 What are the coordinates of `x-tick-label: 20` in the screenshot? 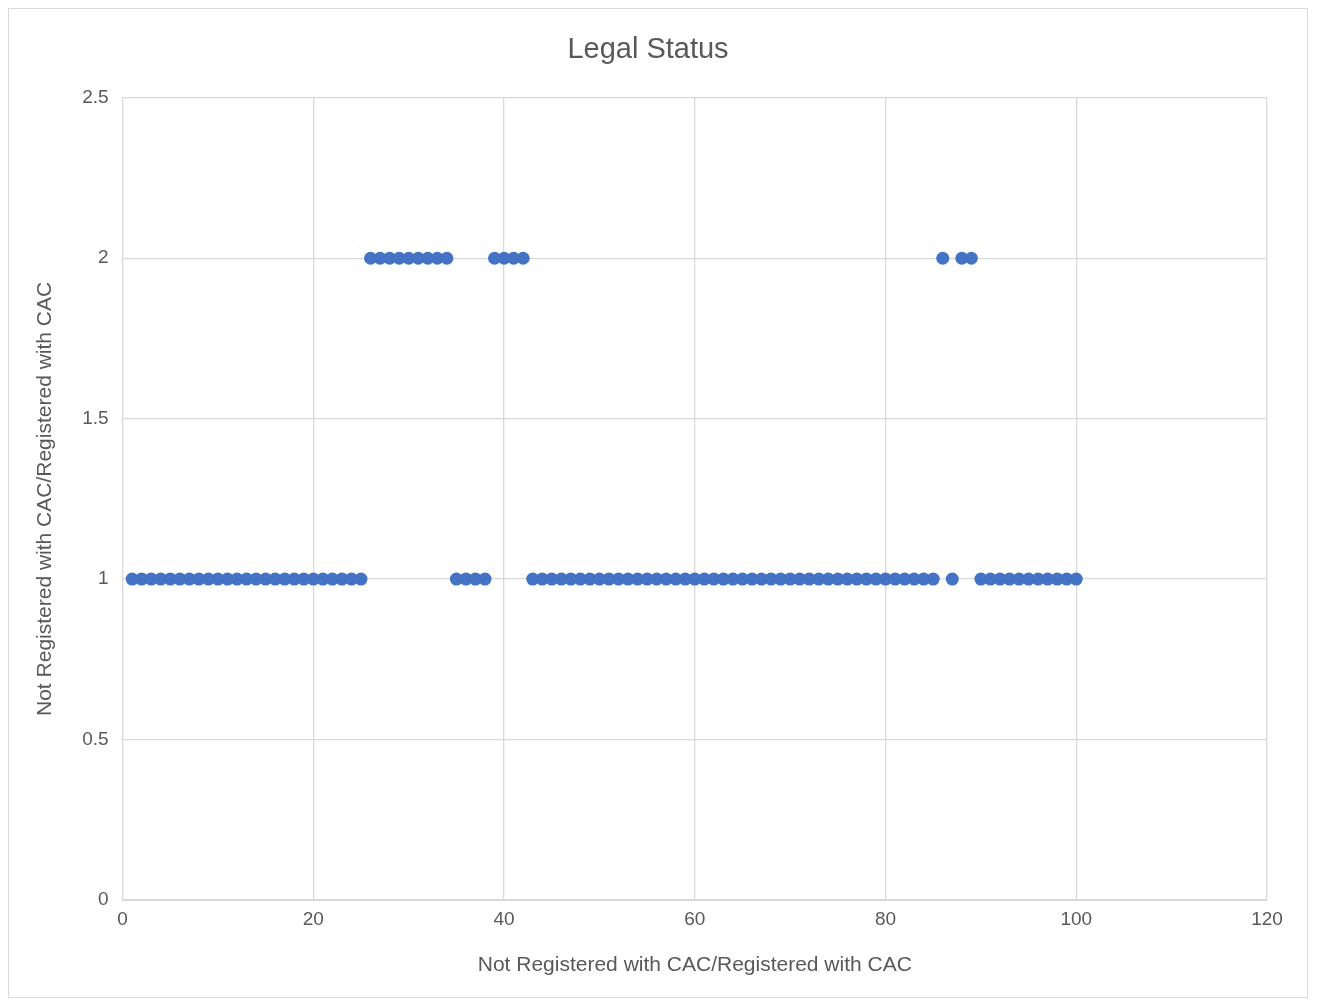 It's located at (313, 918).